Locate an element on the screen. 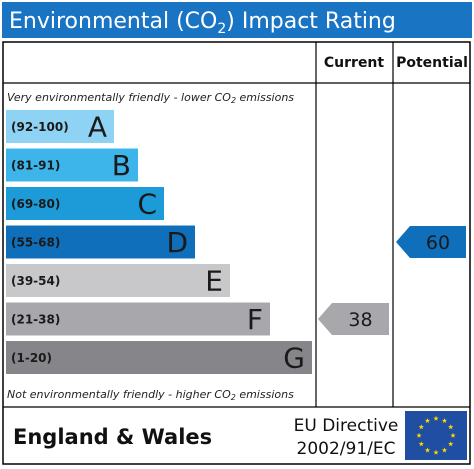 The image size is (474, 469). directive-line-2: 2002/91/EC is located at coordinates (346, 449).